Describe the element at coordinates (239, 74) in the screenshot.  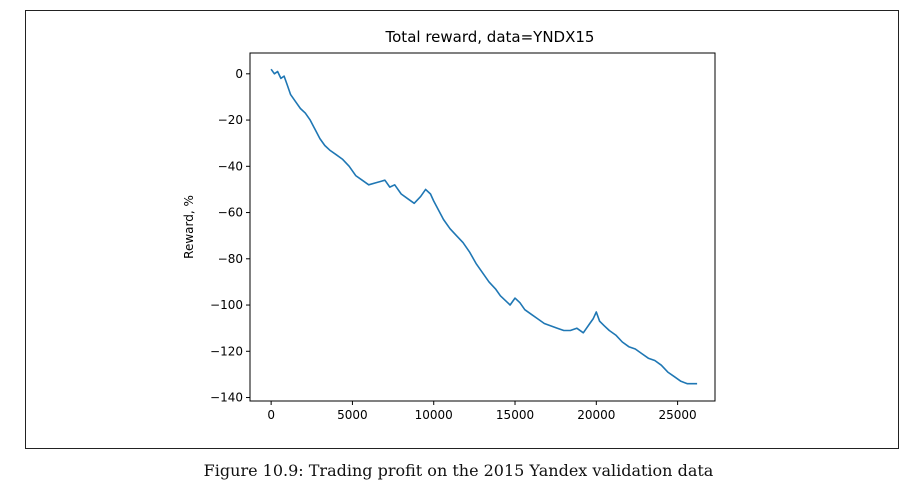
I see `y-tick-label: 0` at that location.